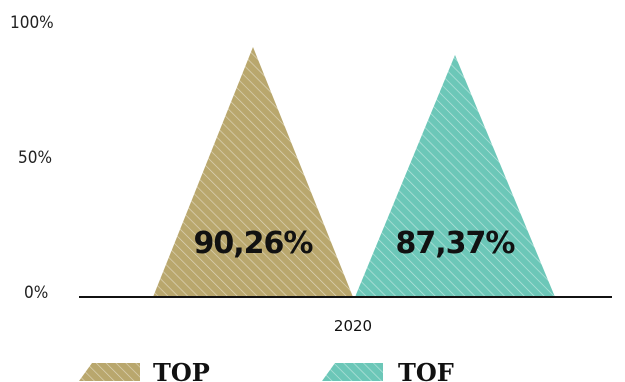 This screenshot has width=625, height=382. Describe the element at coordinates (456, 243) in the screenshot. I see `data-label-tof: 87,37%` at that location.